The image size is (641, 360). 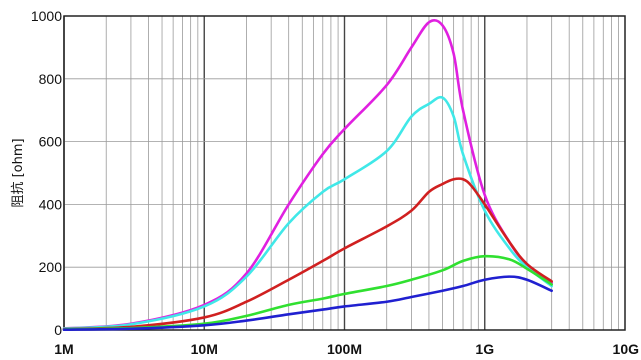 What do you see at coordinates (484, 349) in the screenshot?
I see `x-tick-label: 1G` at bounding box center [484, 349].